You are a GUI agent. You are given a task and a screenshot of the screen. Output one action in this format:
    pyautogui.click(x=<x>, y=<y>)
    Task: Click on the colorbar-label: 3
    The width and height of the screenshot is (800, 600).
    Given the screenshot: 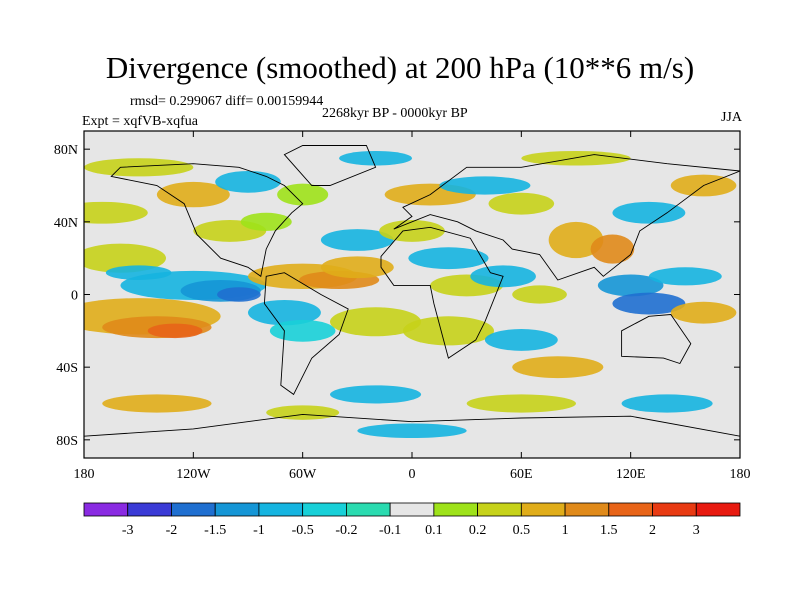 What is the action you would take?
    pyautogui.click(x=696, y=530)
    